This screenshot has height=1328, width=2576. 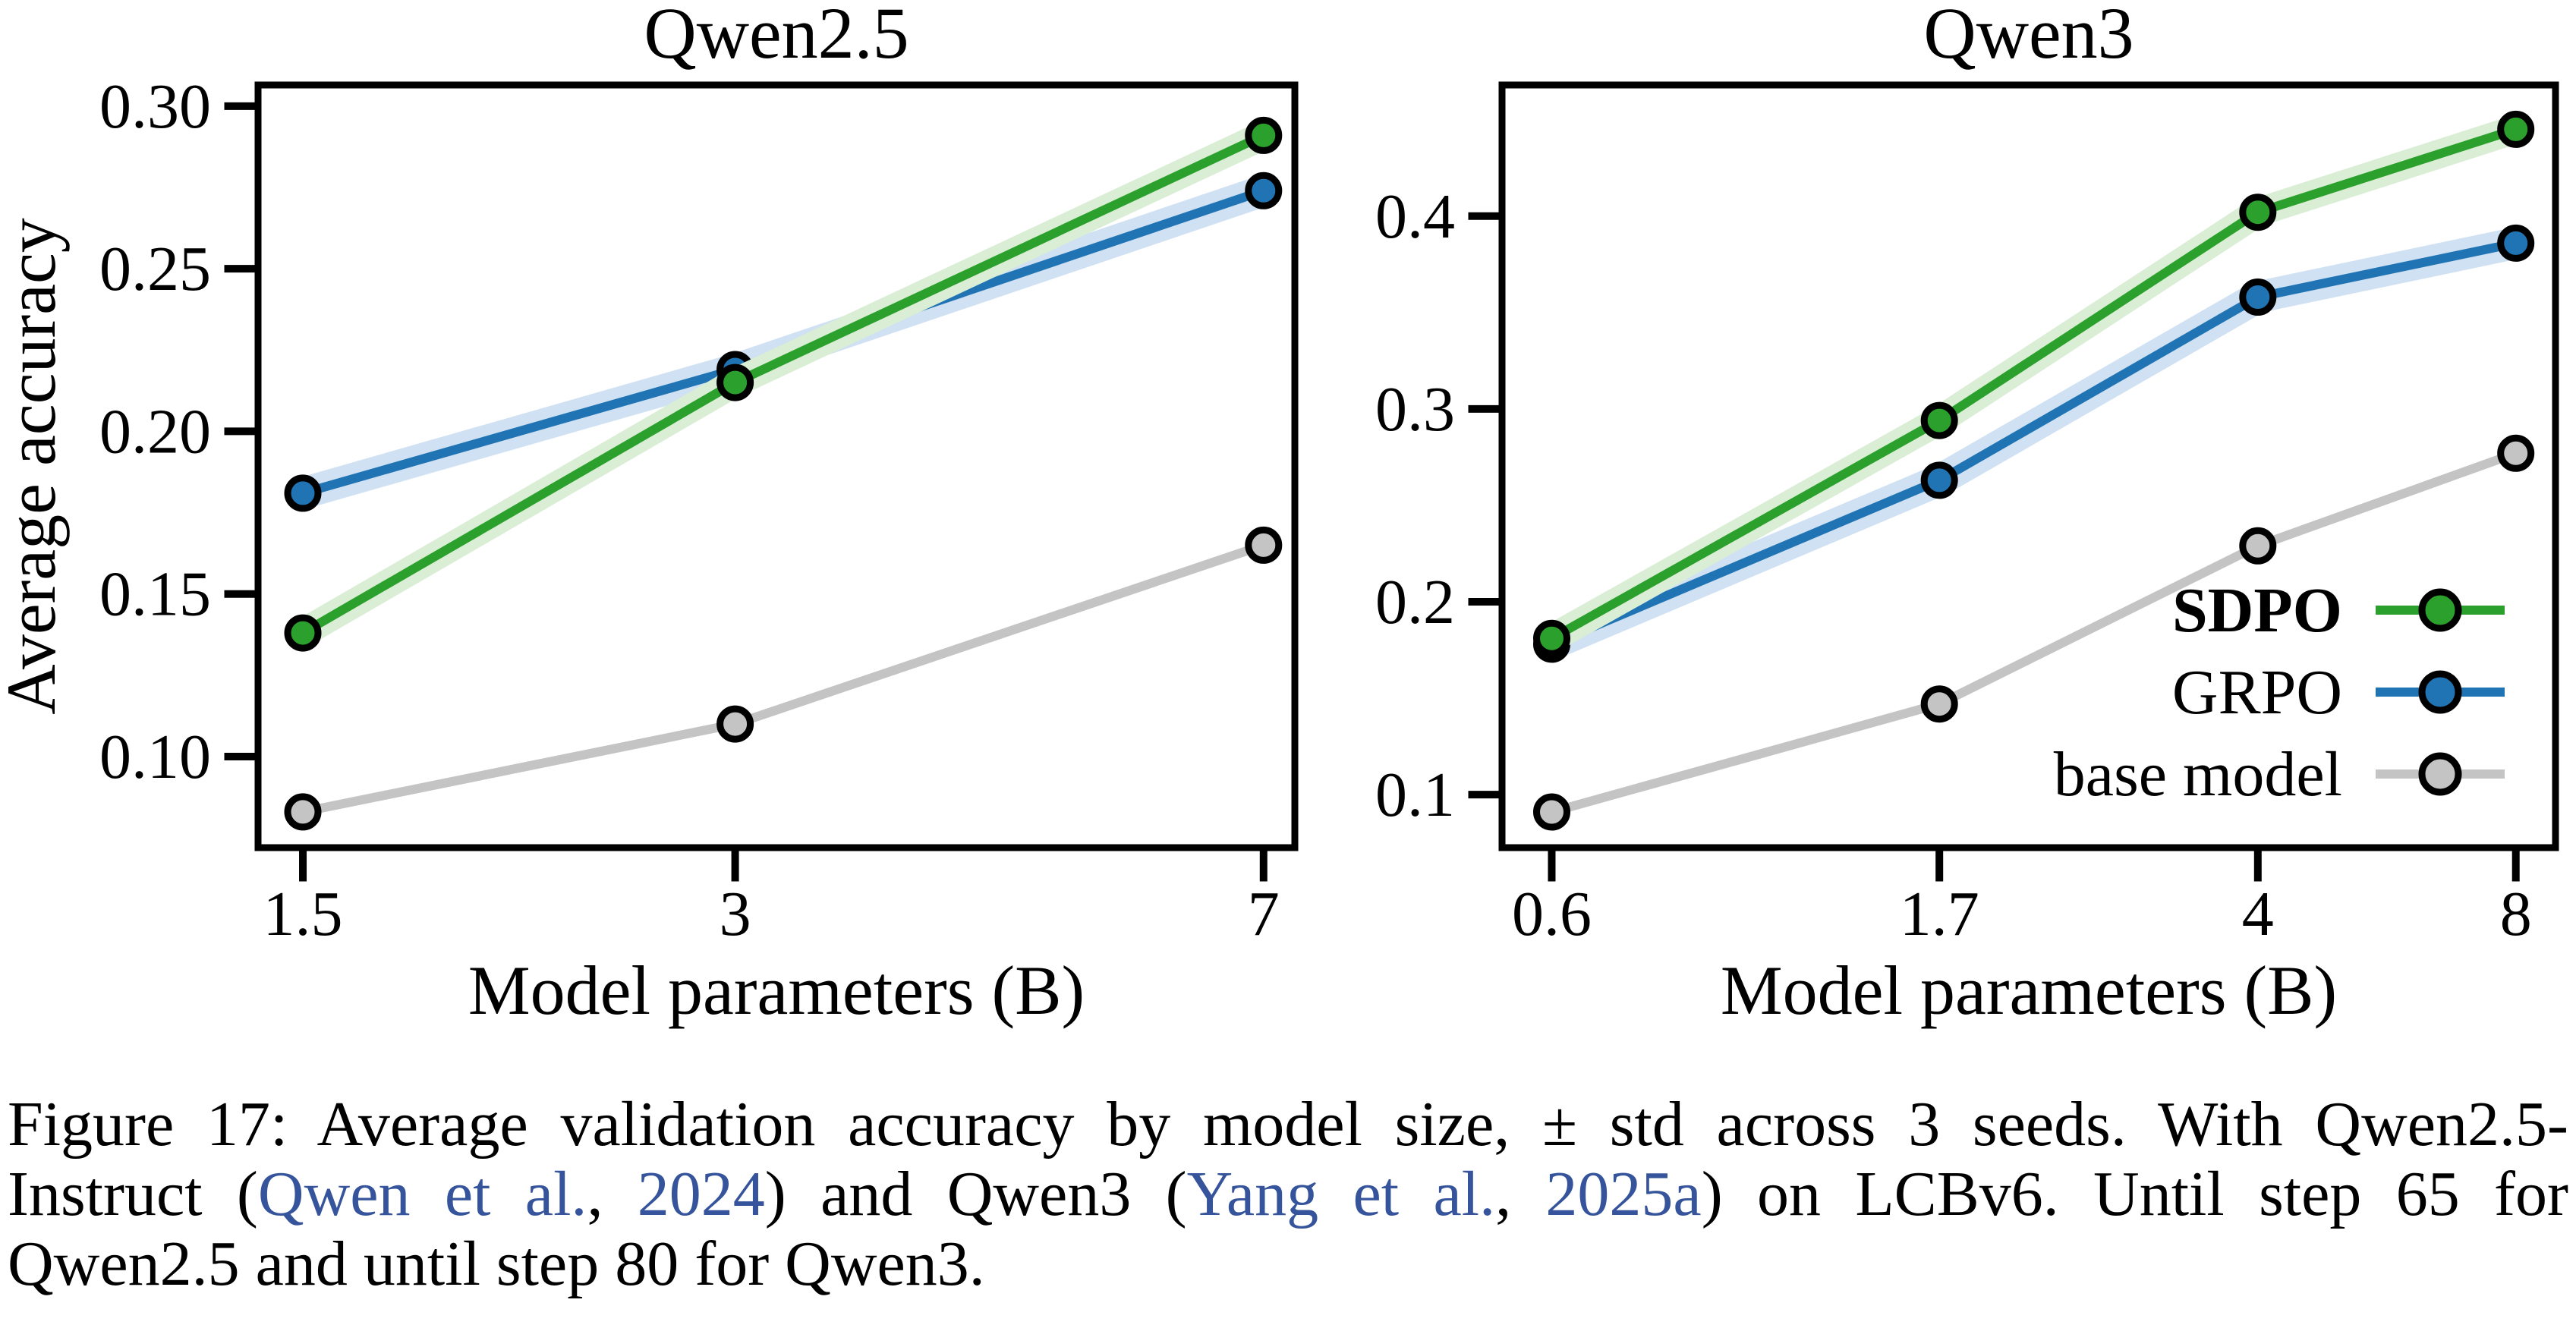 What do you see at coordinates (2440, 610) in the screenshot?
I see `legend-marker-sdpo` at bounding box center [2440, 610].